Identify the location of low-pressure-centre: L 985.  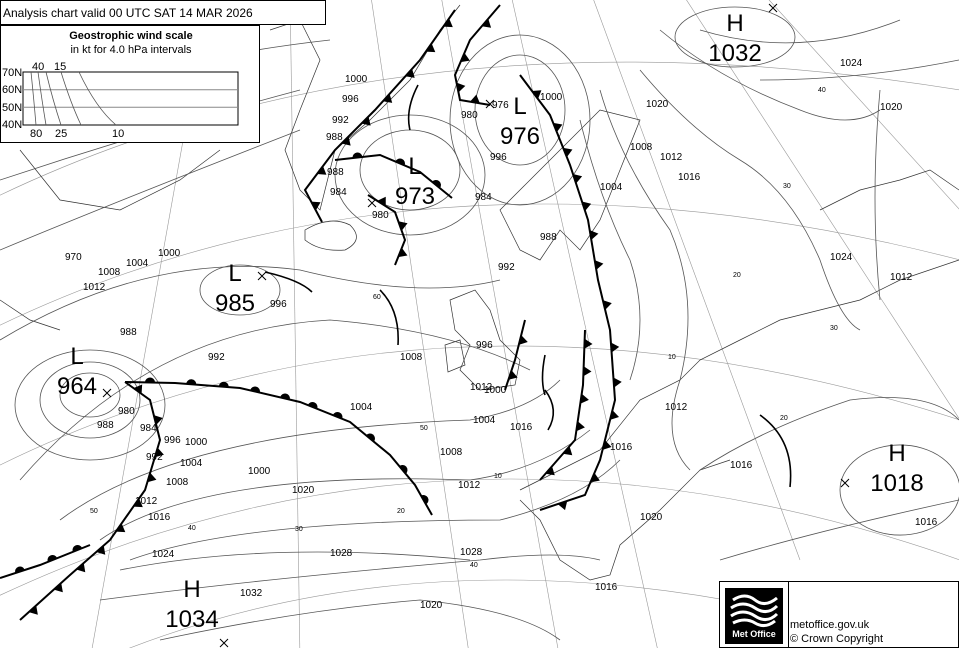
(241, 288).